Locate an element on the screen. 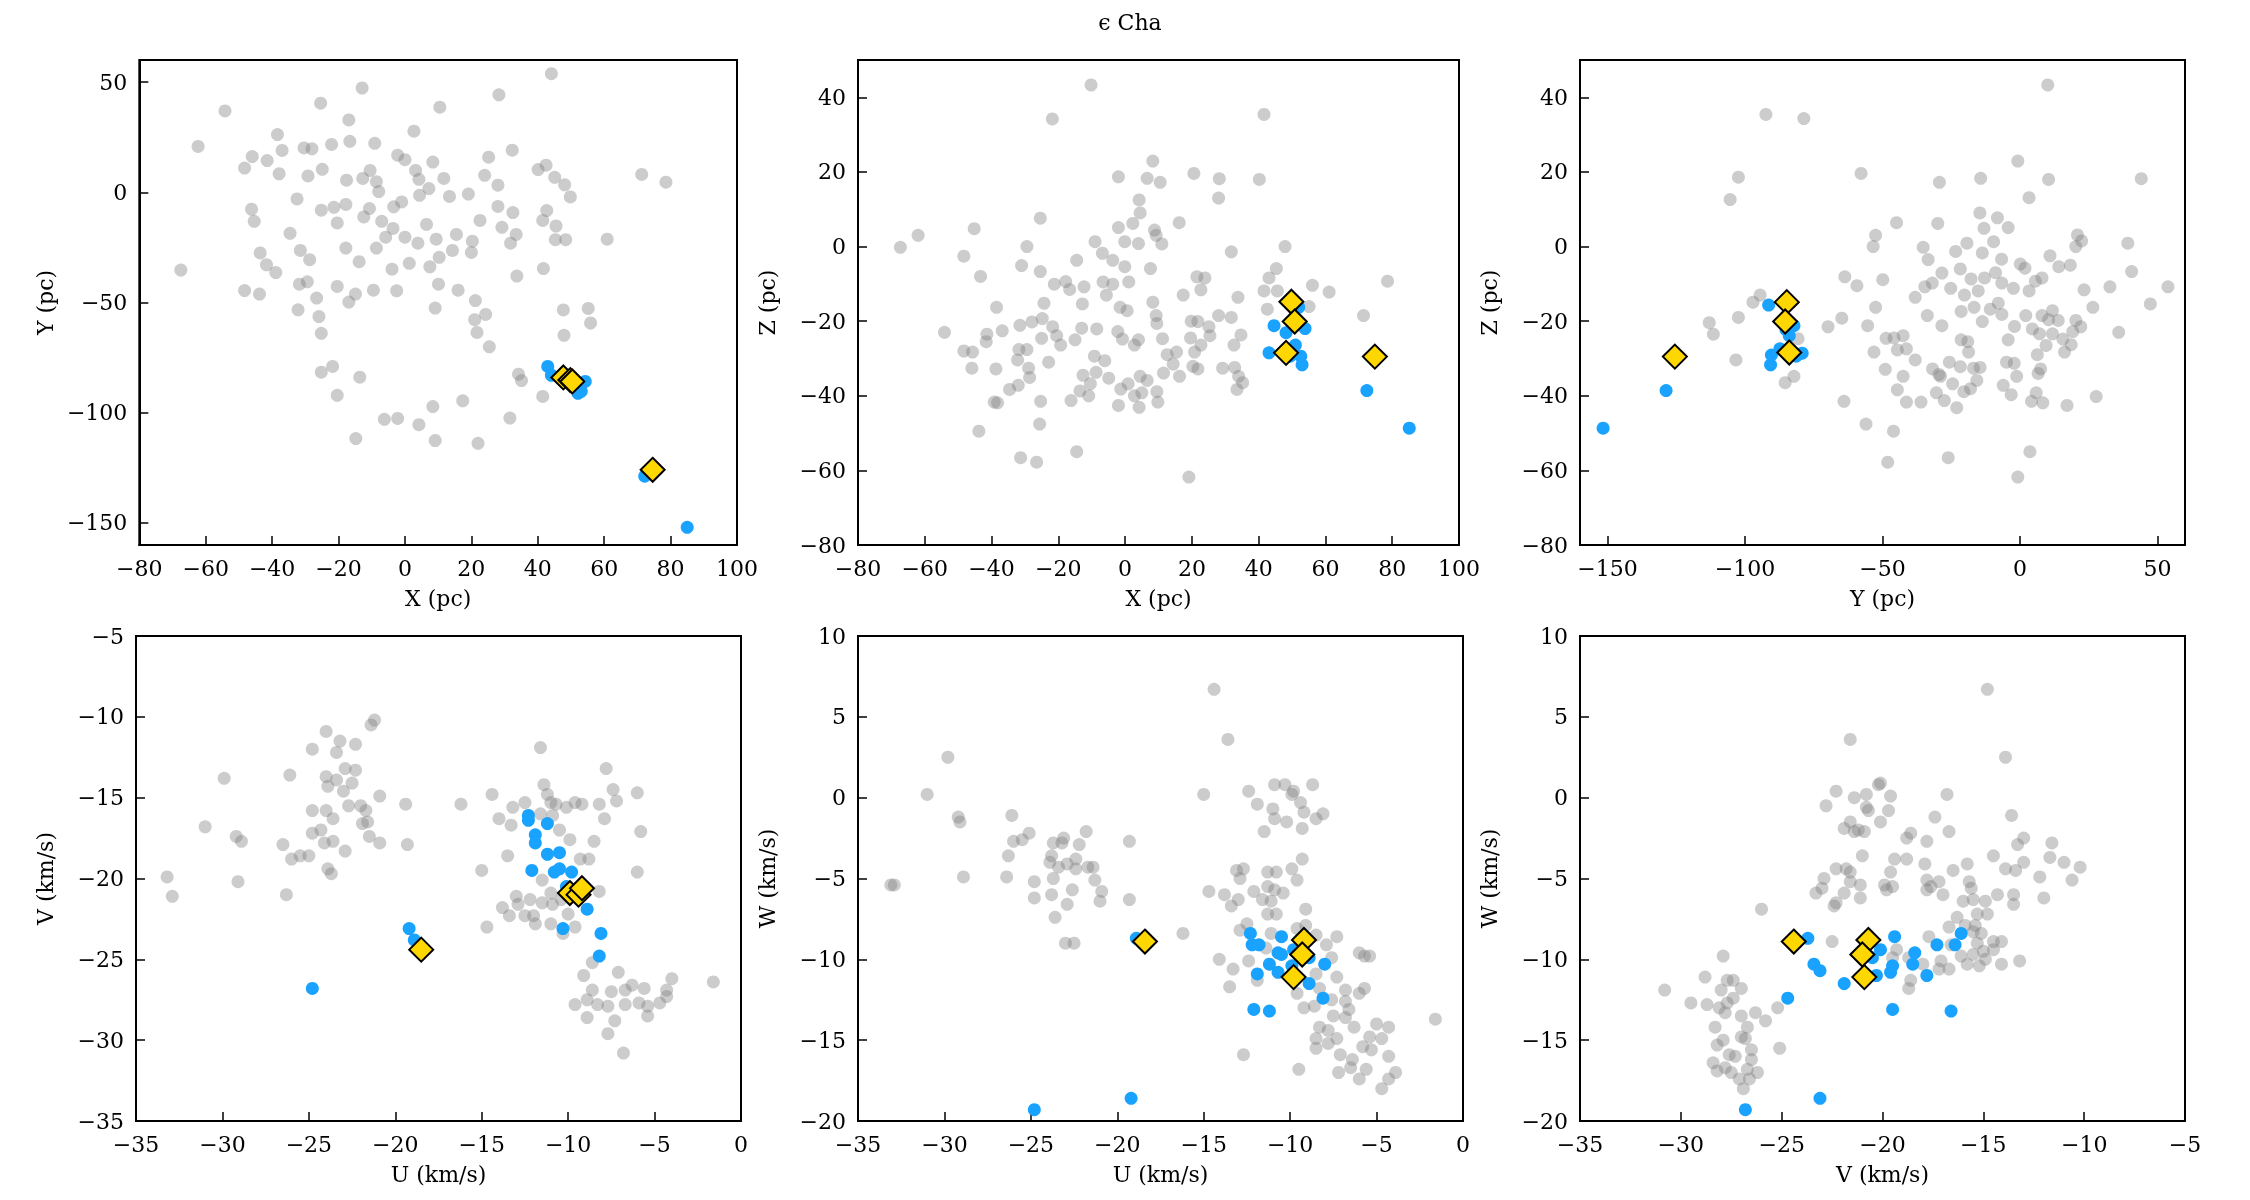 Image resolution: width=2250 pixels, height=1200 pixels. y-tick-label: −25 is located at coordinates (100, 959).